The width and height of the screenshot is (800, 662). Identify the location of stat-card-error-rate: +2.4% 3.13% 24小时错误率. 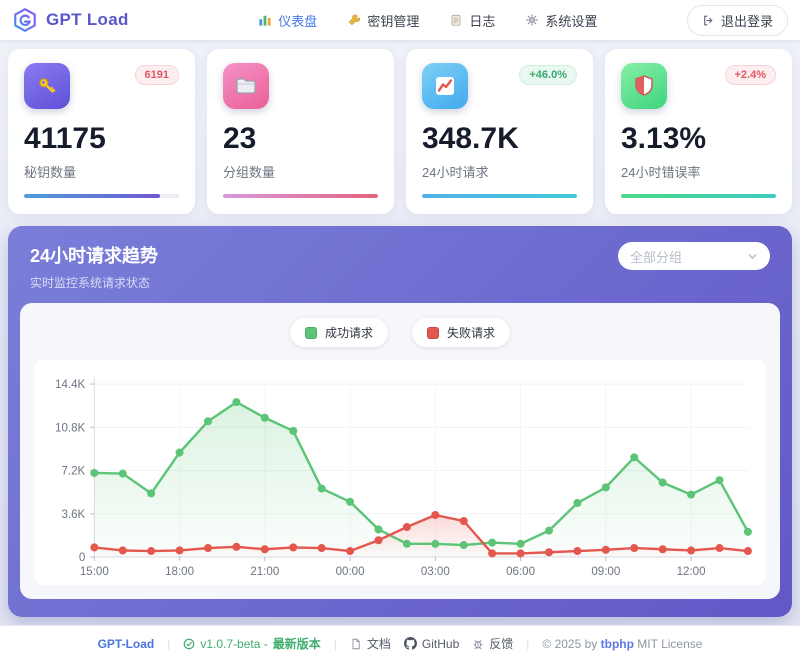
(698, 131).